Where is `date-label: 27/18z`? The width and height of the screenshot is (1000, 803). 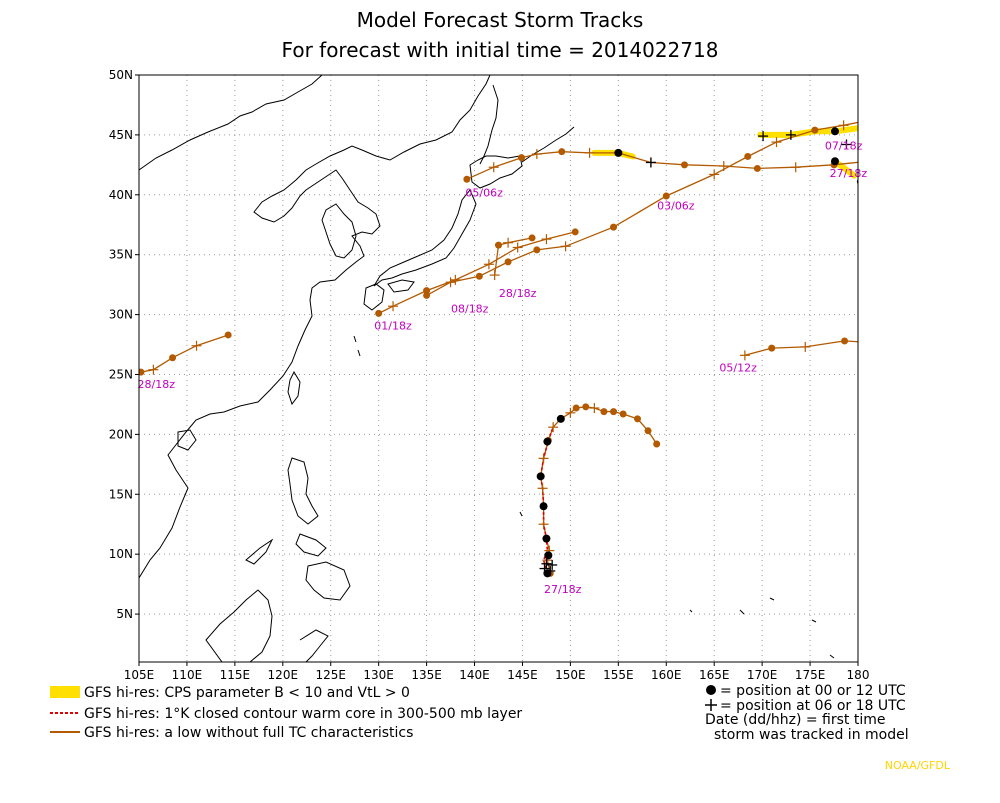
date-label: 27/18z is located at coordinates (849, 173).